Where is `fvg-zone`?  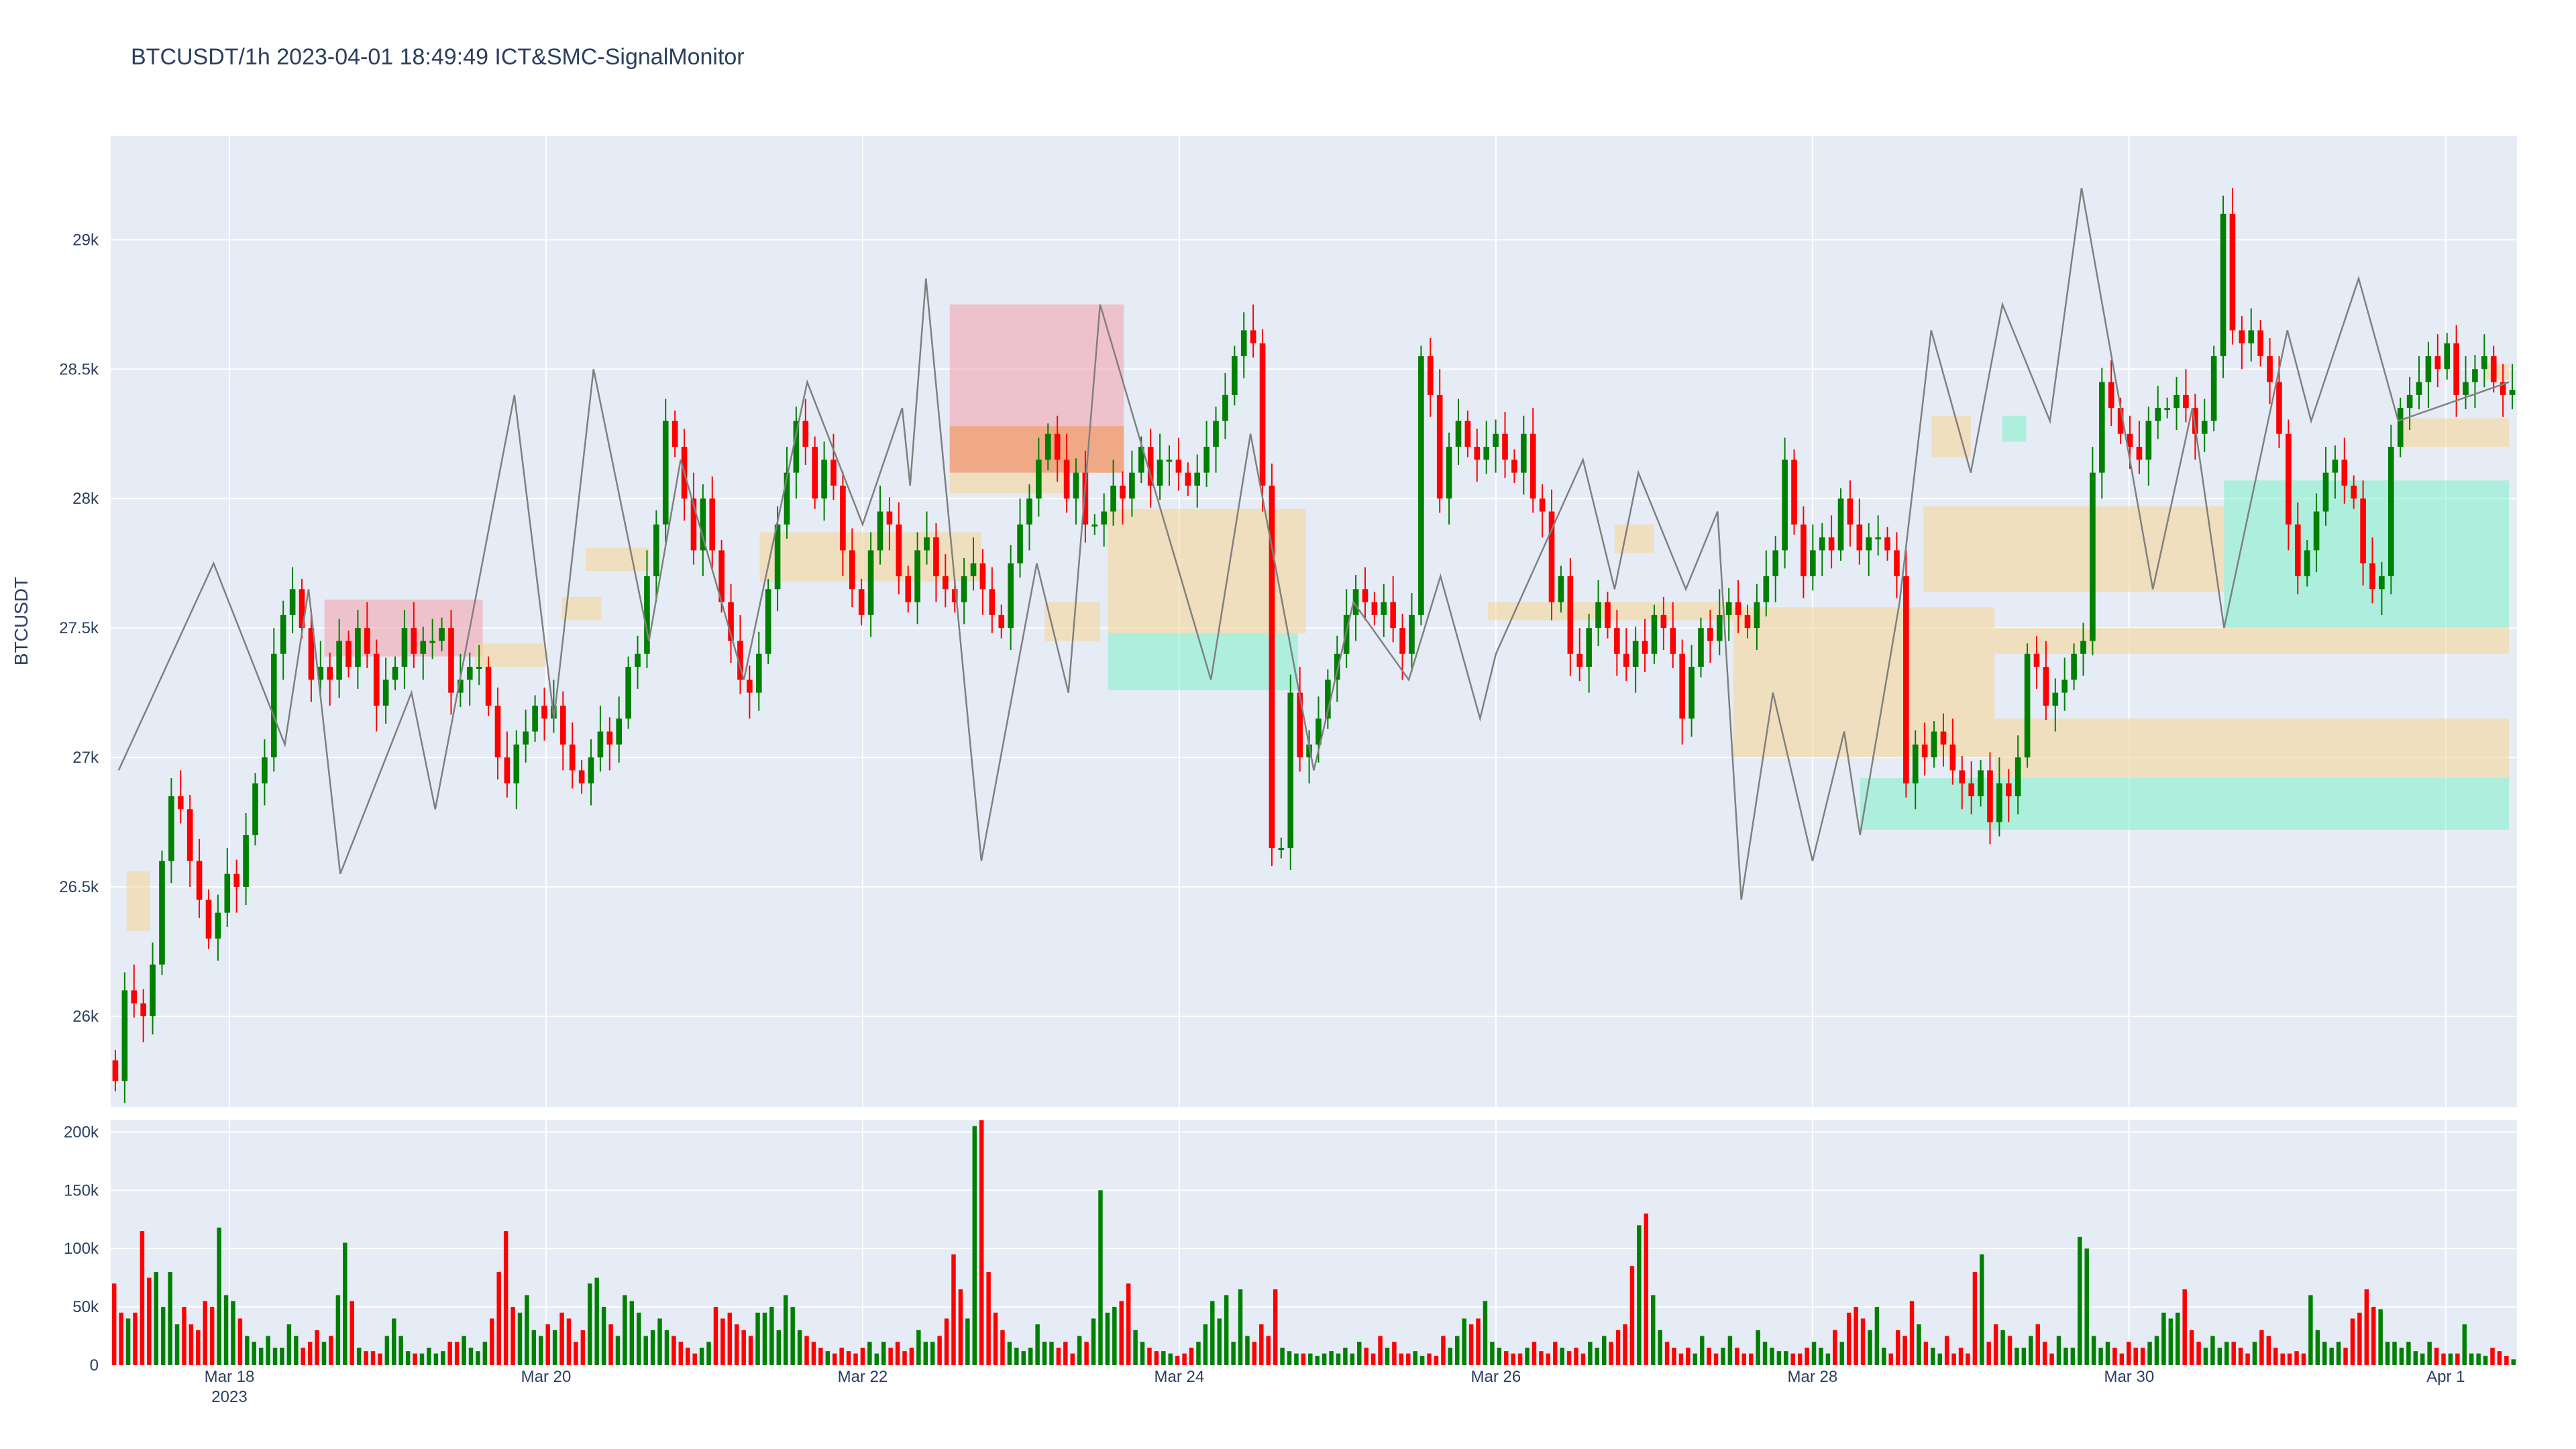
fvg-zone is located at coordinates (138, 901).